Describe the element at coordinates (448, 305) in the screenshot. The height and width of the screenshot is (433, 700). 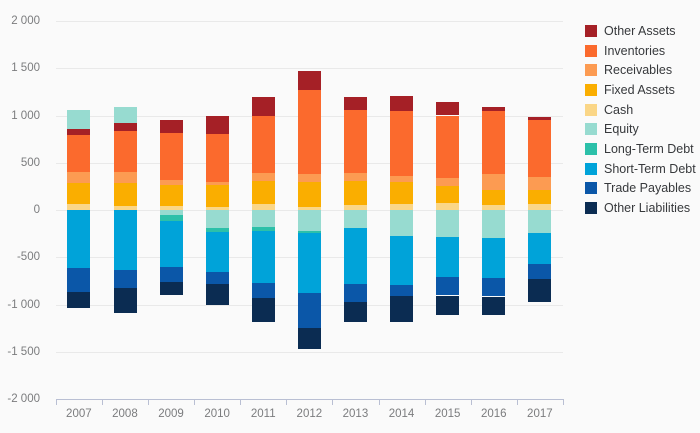
I see `bar-2015-other-liabilities` at that location.